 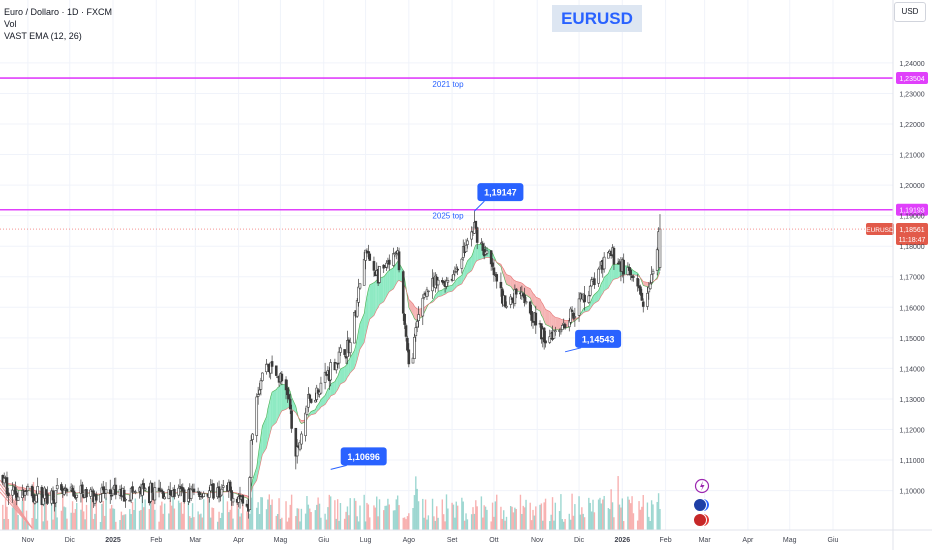 What do you see at coordinates (239, 540) in the screenshot?
I see `x-tick-label: Apr` at bounding box center [239, 540].